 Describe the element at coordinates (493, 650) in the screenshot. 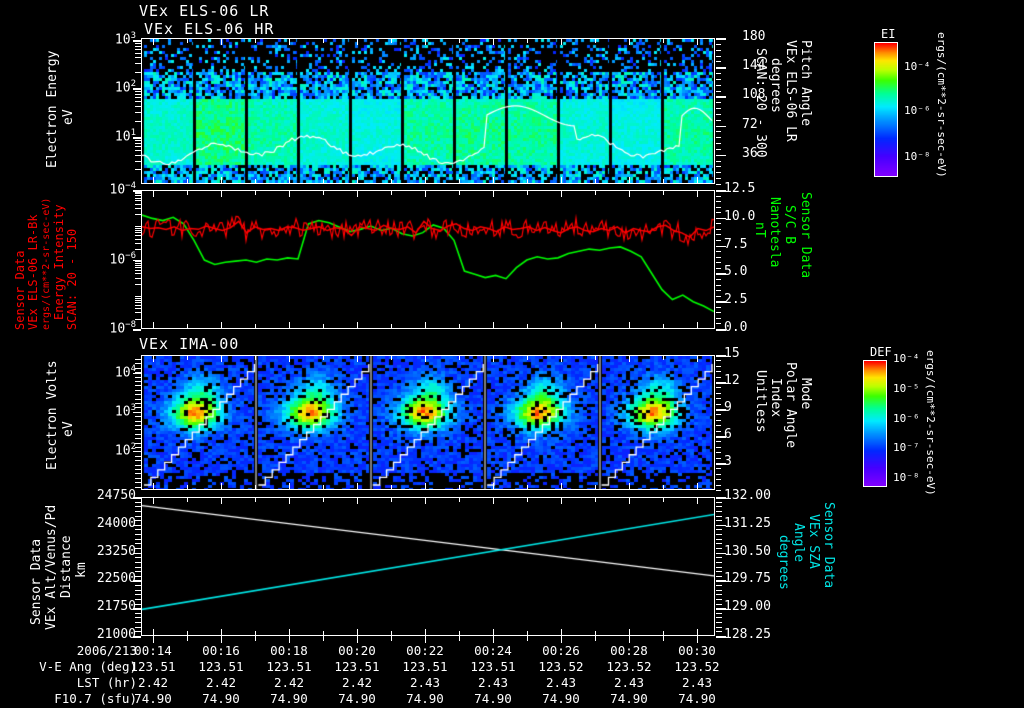

I see `bottom-cell-r0-c5: 00:24` at that location.